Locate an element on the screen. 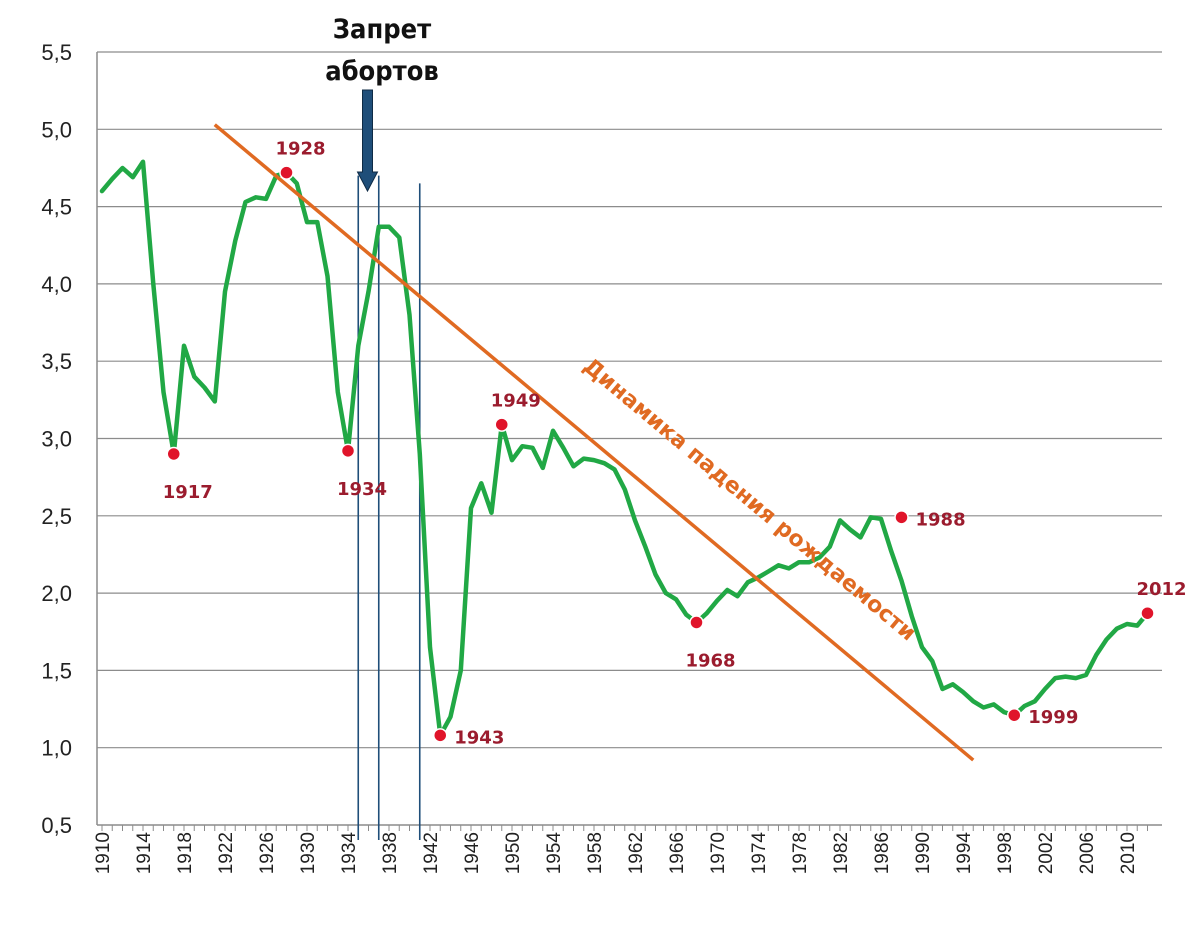  abortion-ban-annotation: Запрет абортов is located at coordinates (382, 103).